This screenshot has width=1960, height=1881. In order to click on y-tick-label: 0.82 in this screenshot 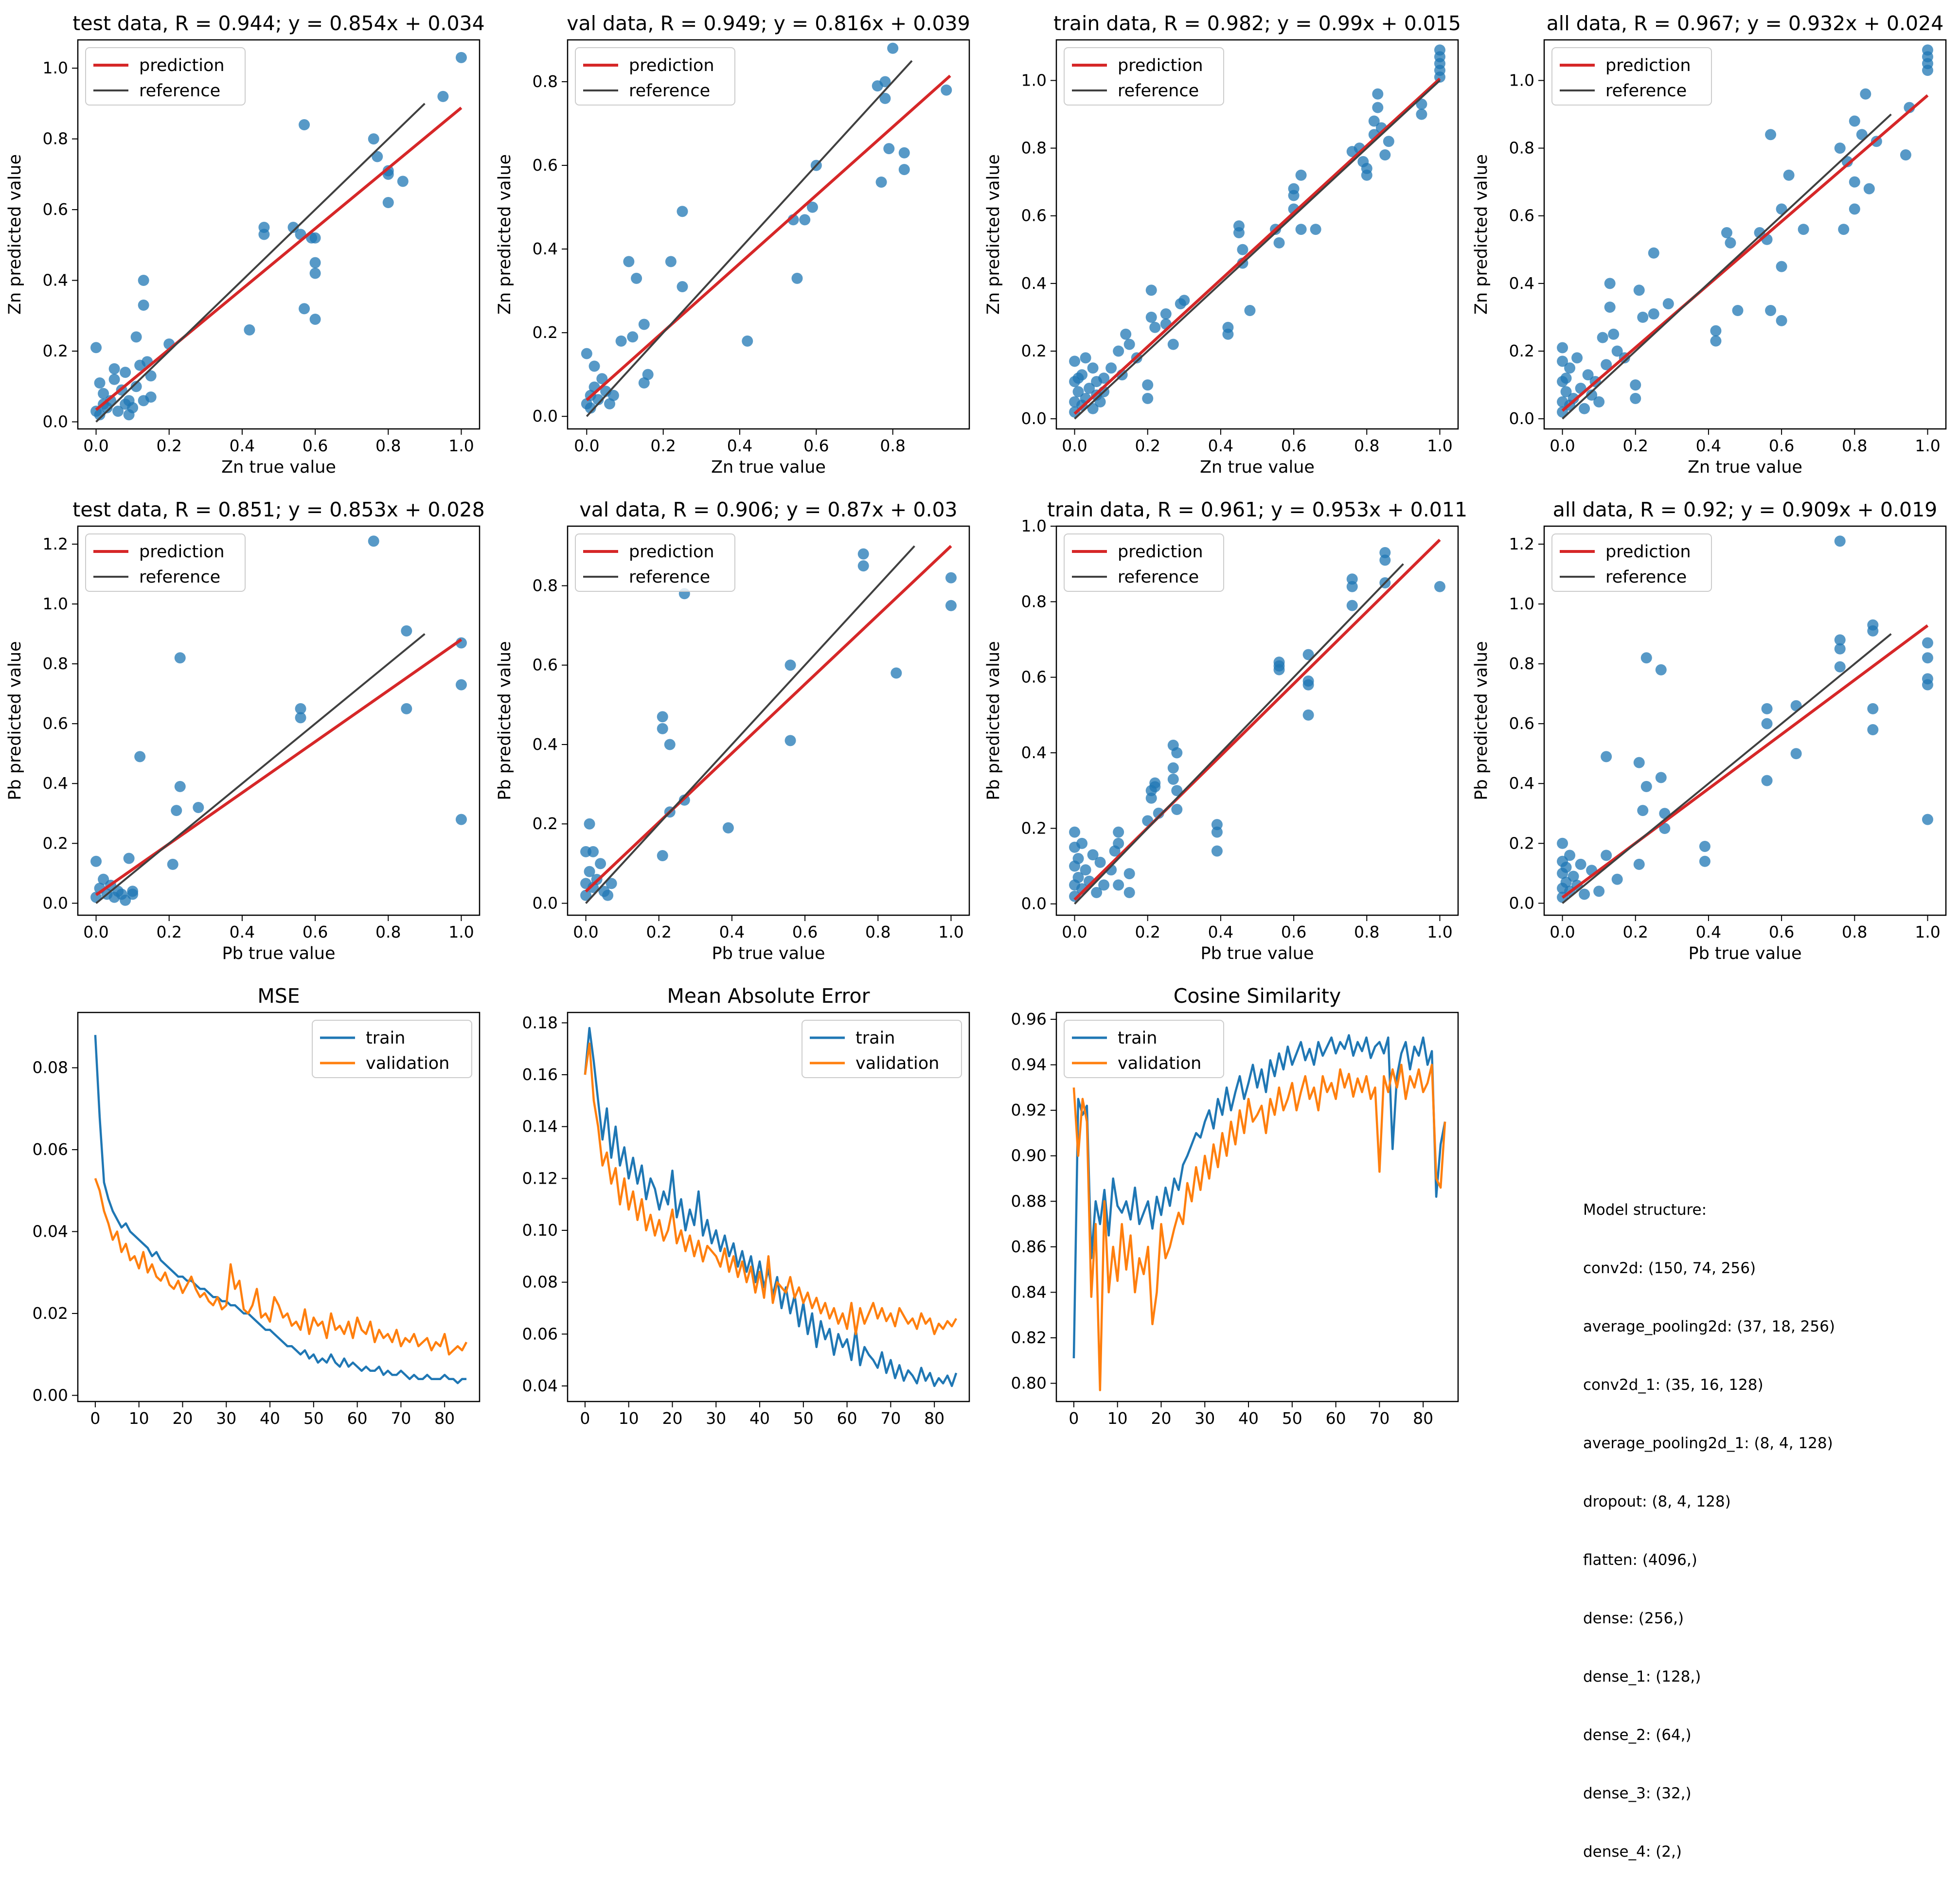, I will do `click(1029, 1337)`.